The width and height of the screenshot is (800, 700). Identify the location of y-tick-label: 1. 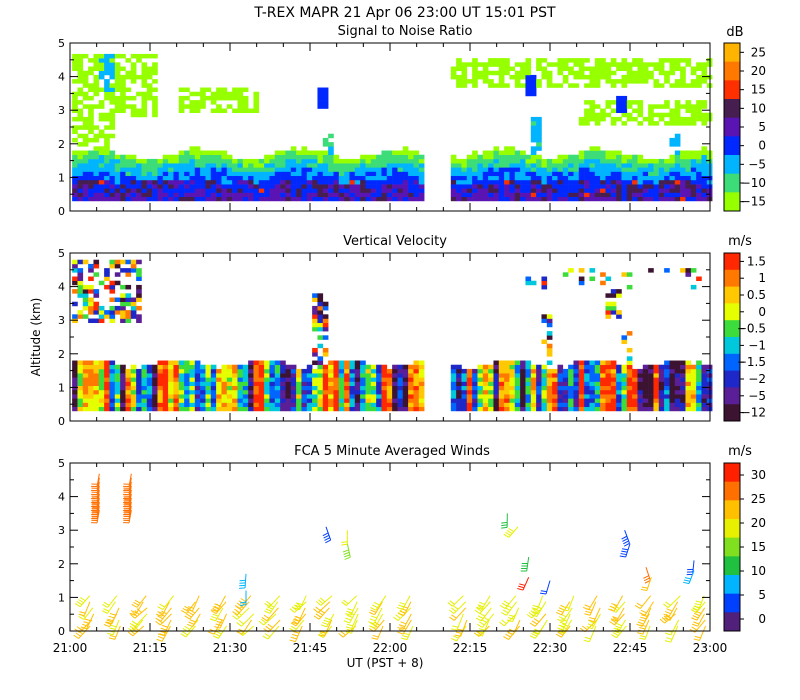
(61, 597).